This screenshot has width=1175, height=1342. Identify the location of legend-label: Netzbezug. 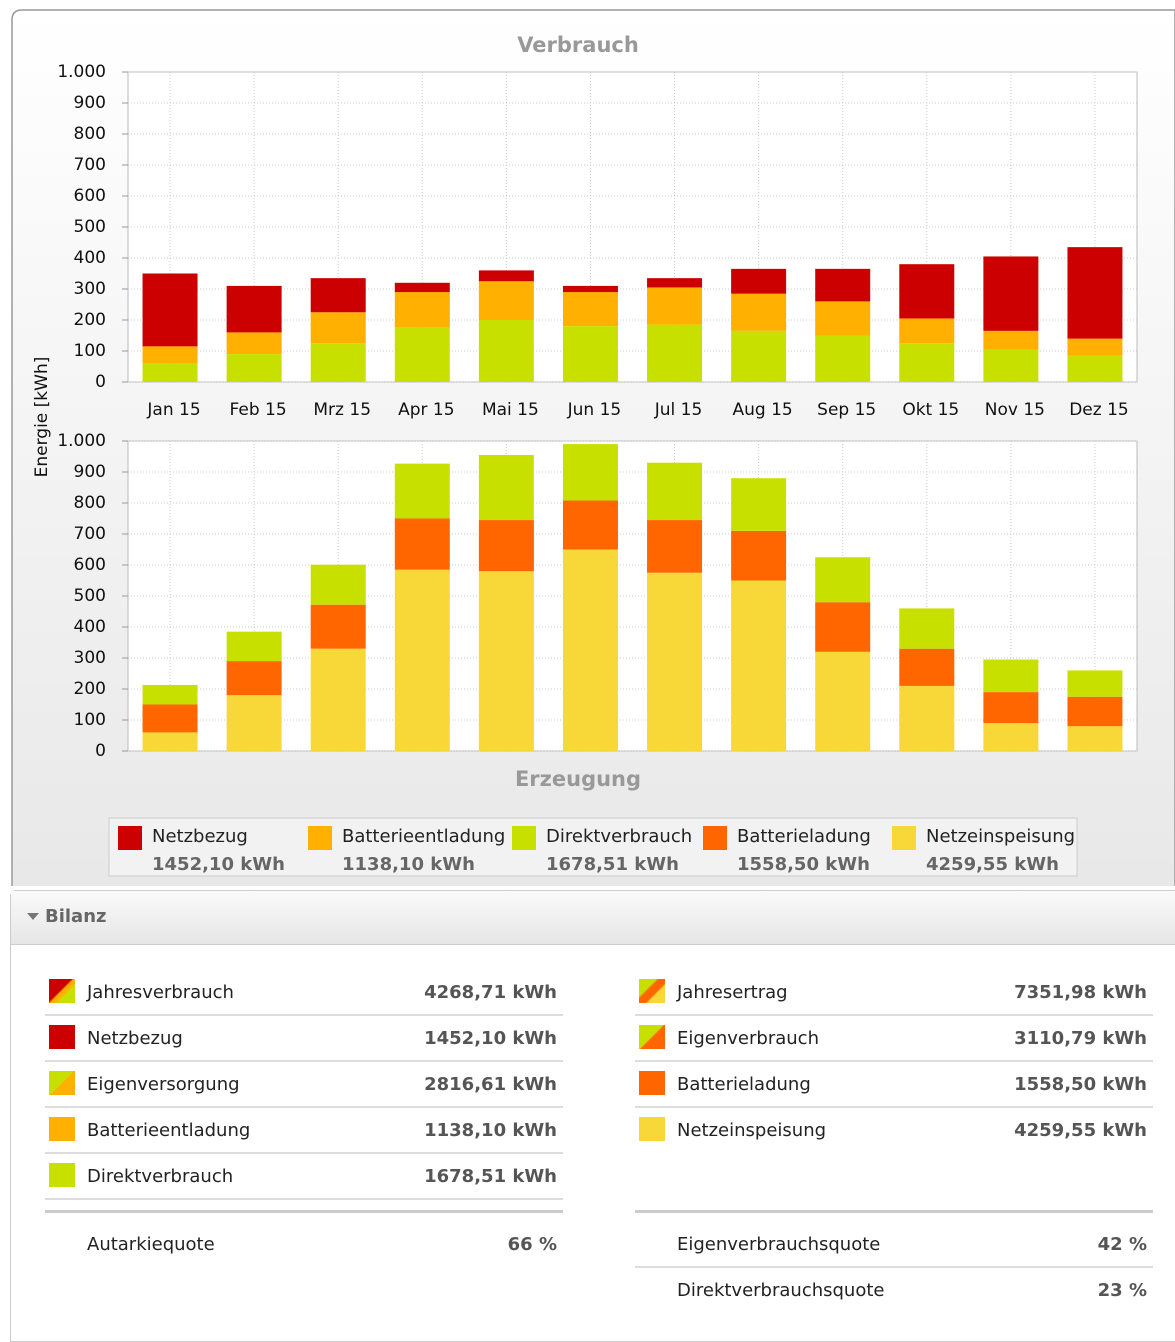
(200, 836).